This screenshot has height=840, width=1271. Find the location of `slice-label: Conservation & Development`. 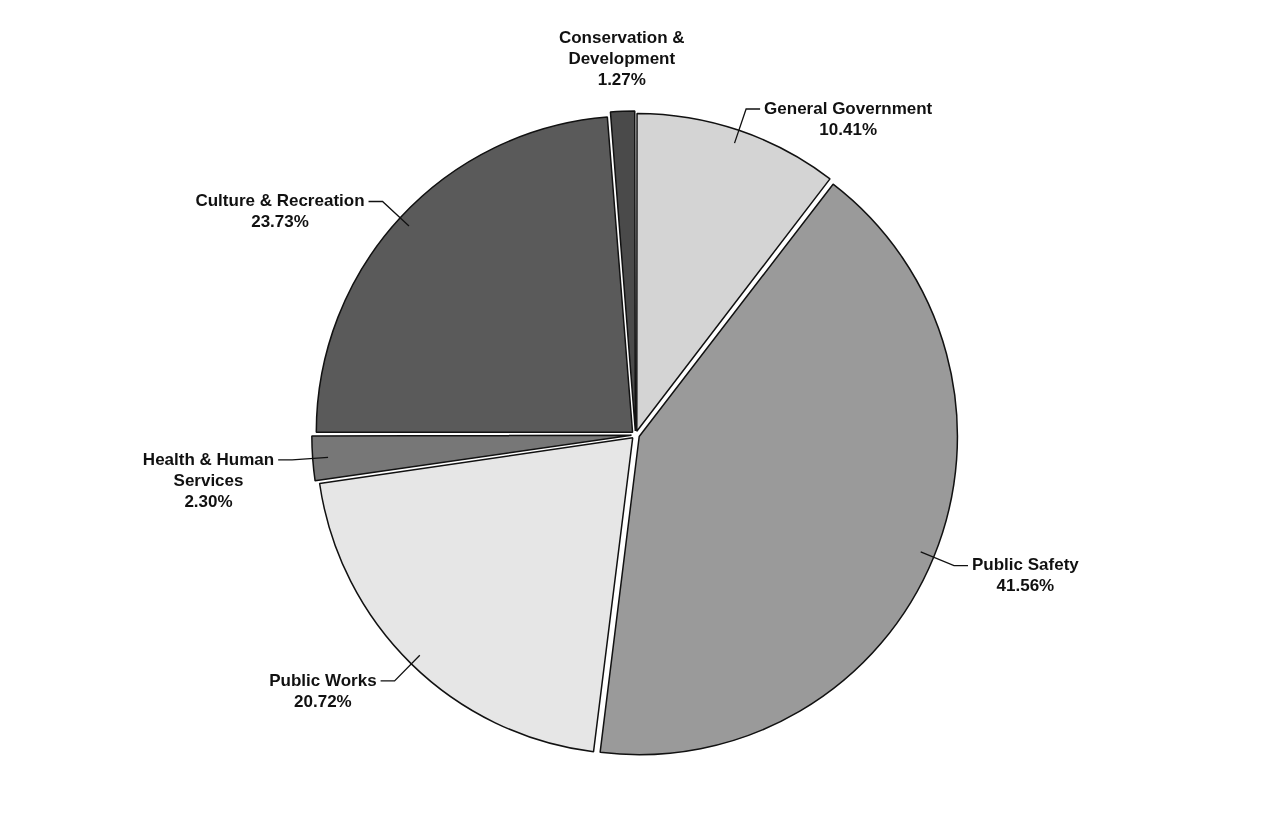

slice-label: Conservation & Development is located at coordinates (621, 48).